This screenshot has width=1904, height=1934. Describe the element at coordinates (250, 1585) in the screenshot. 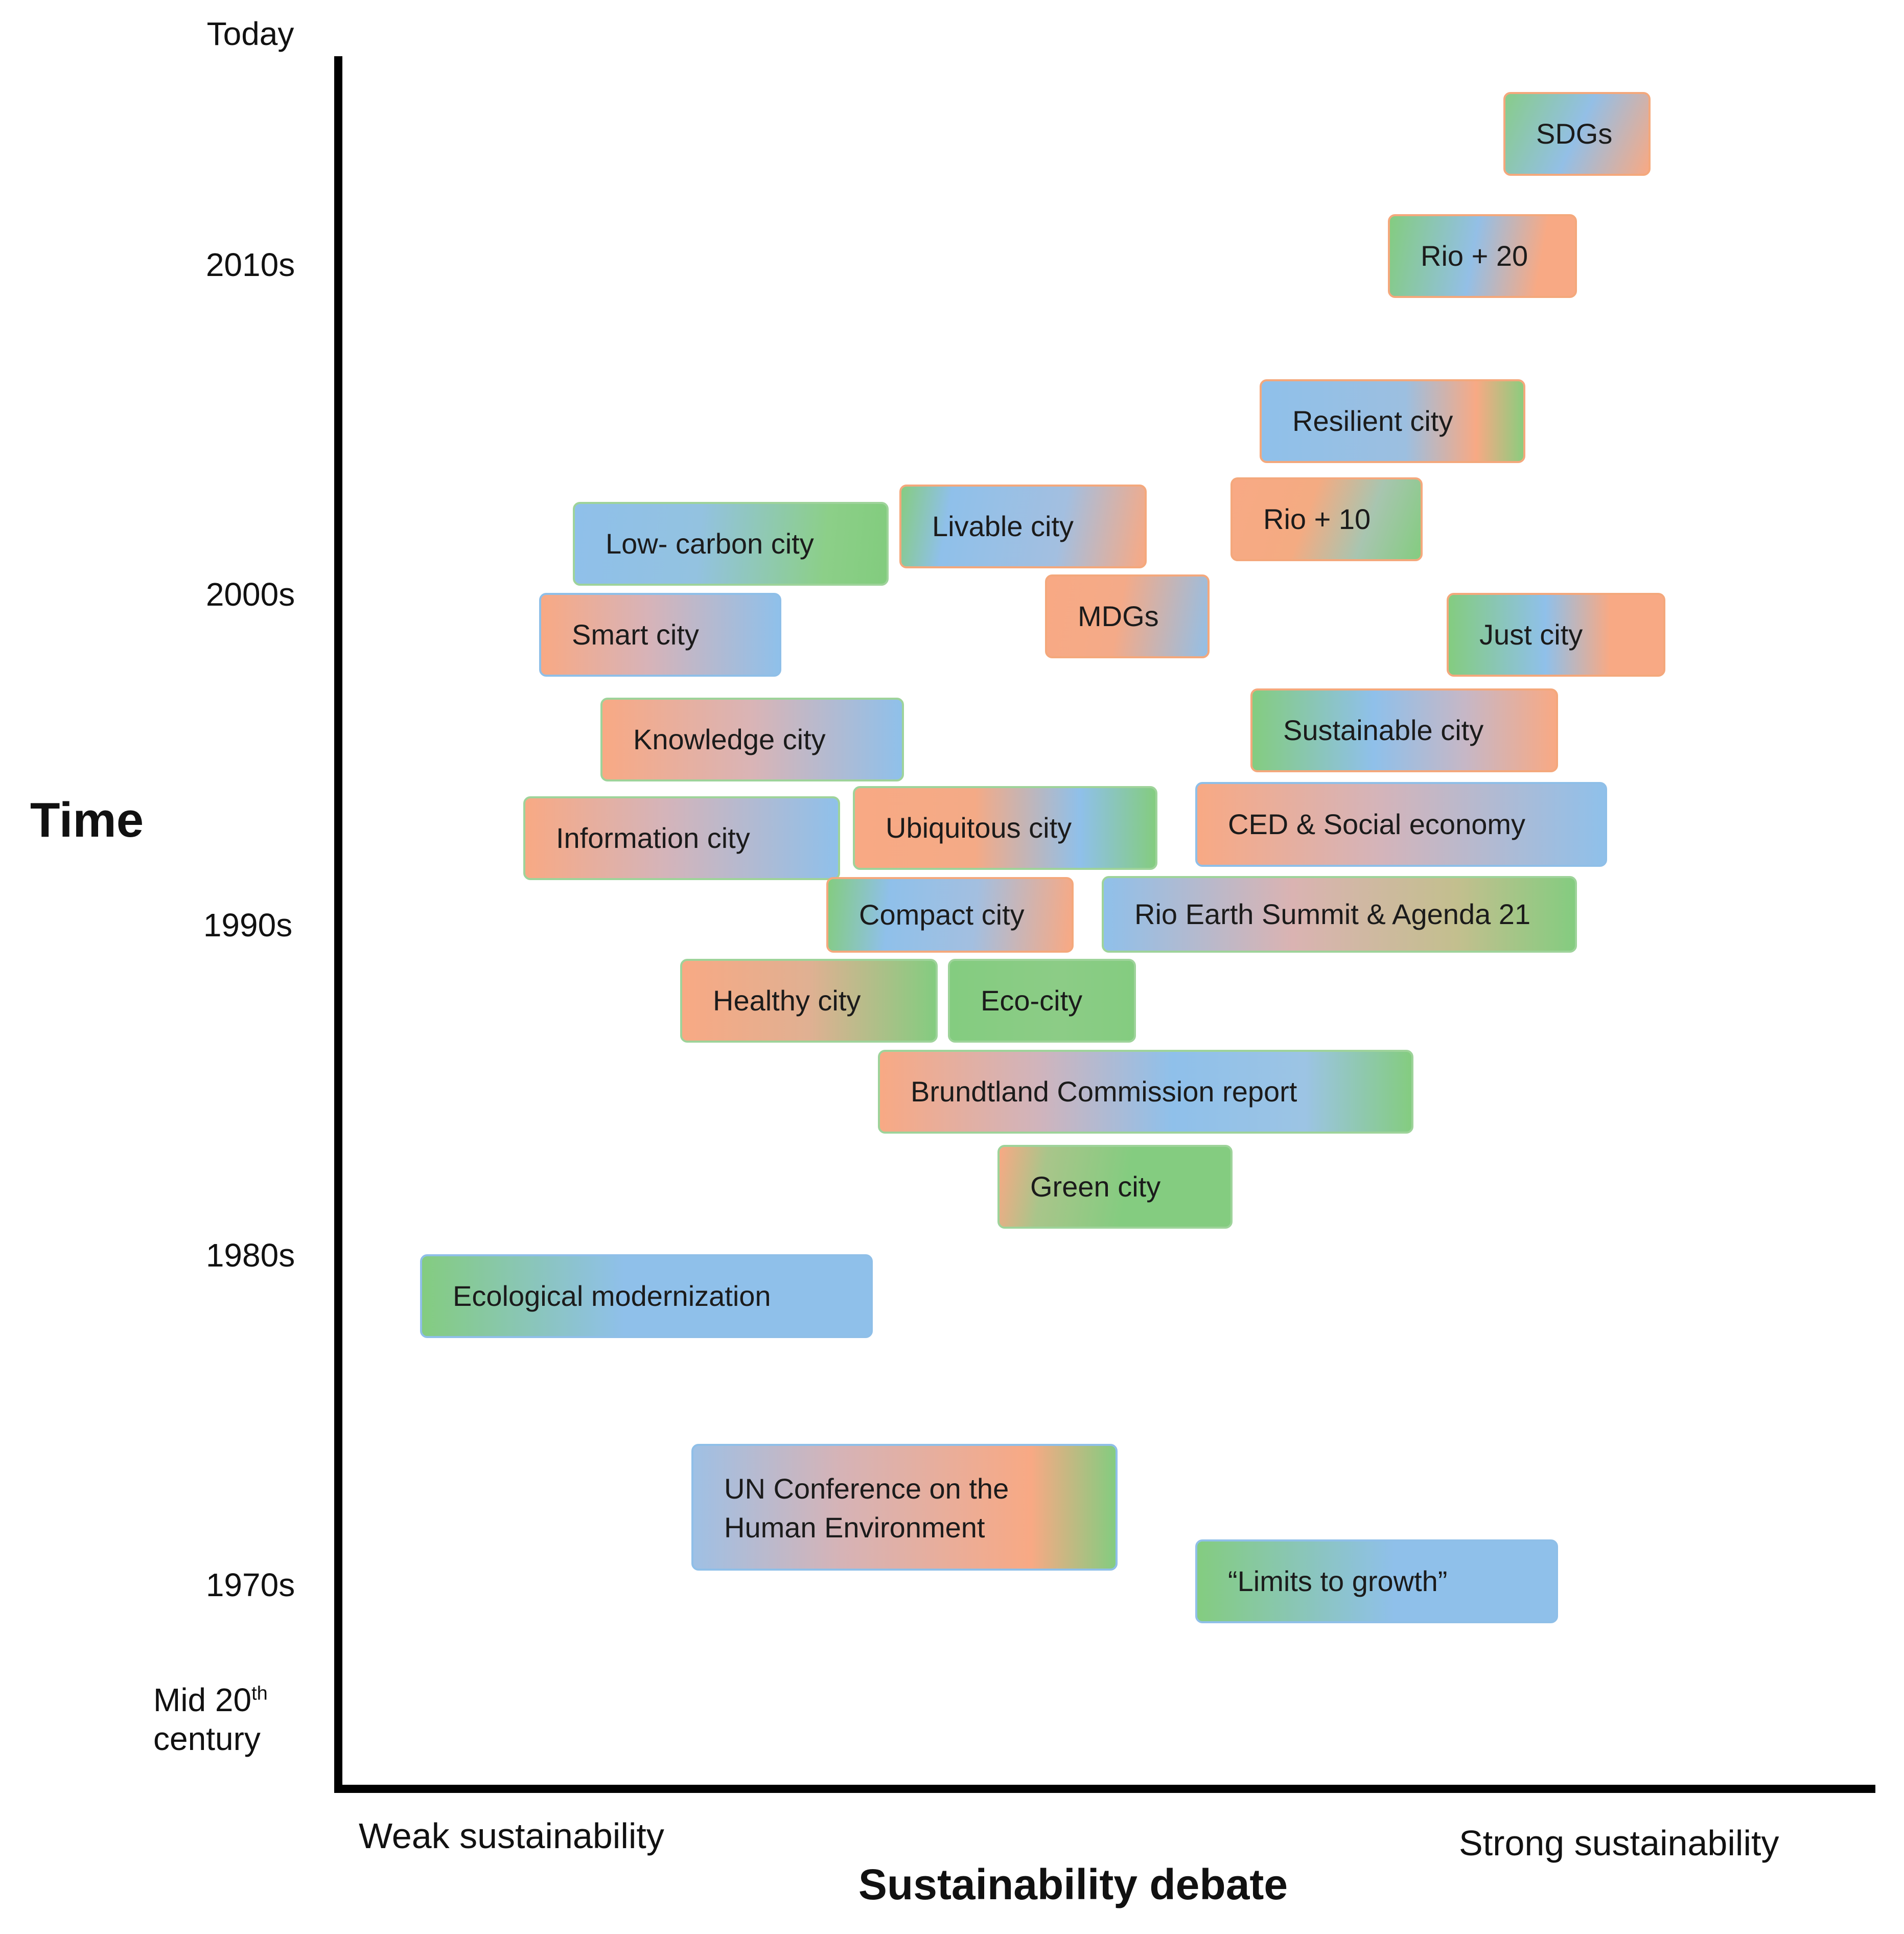

I see `y-tick-1970s: 1970s` at that location.